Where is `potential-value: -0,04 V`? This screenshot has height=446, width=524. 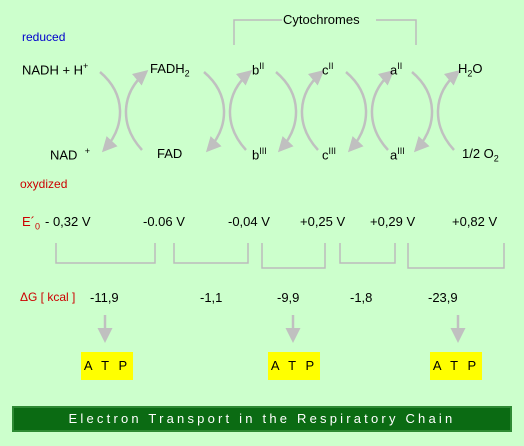
potential-value: -0,04 V is located at coordinates (249, 221).